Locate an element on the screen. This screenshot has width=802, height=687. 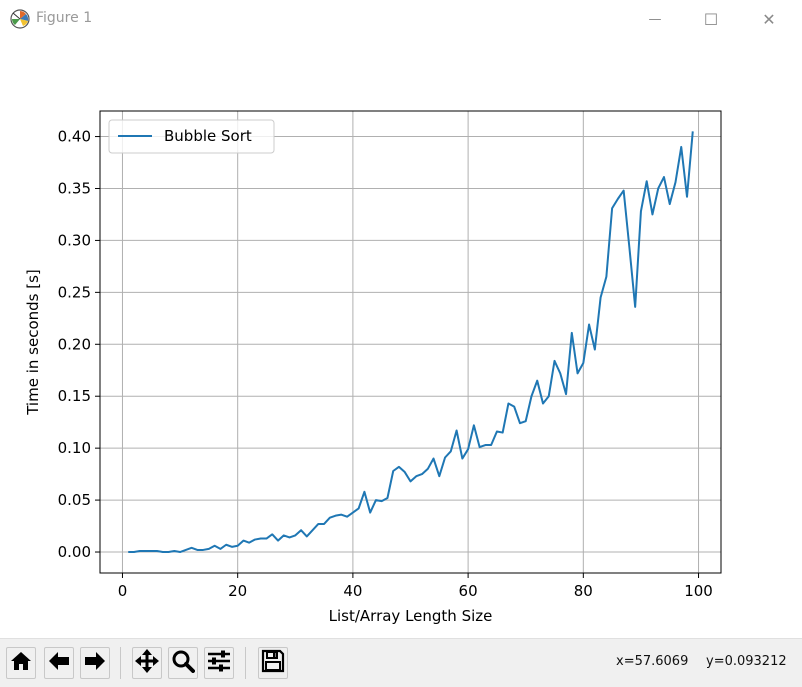
legend: Bubble Sort is located at coordinates (191, 136).